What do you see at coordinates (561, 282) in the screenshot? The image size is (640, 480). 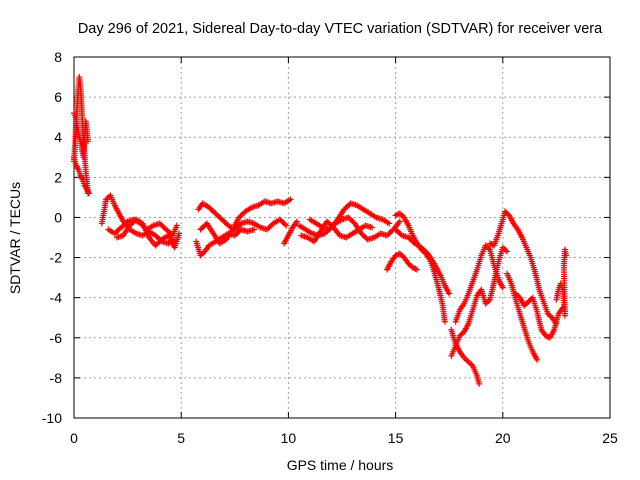 I see `series-sat-w` at bounding box center [561, 282].